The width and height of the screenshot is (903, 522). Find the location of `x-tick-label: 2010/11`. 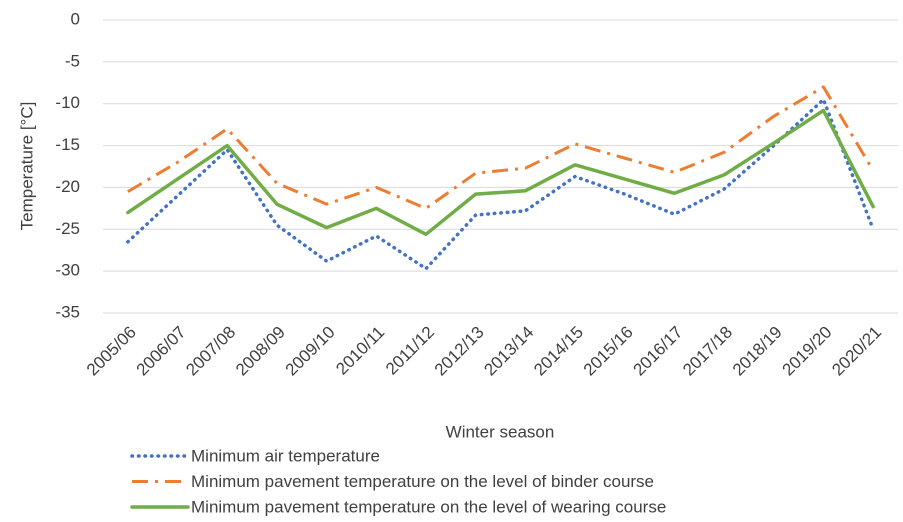

x-tick-label: 2010/11 is located at coordinates (360, 351).